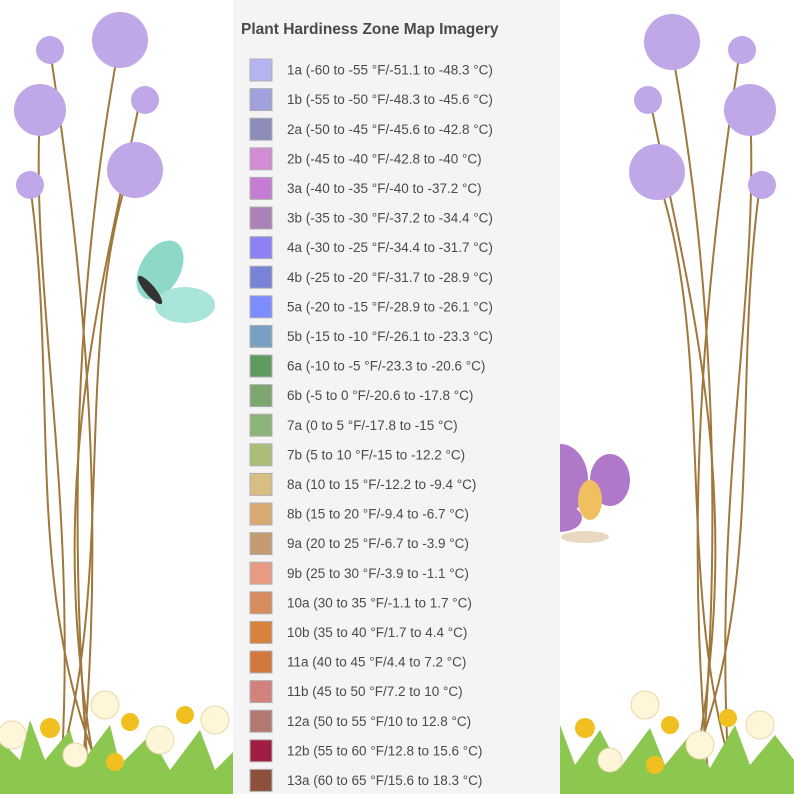  What do you see at coordinates (390, 129) in the screenshot?
I see `legend-label: 2a (-50 to -45 °F/-45.6 to -42.8 °C)` at bounding box center [390, 129].